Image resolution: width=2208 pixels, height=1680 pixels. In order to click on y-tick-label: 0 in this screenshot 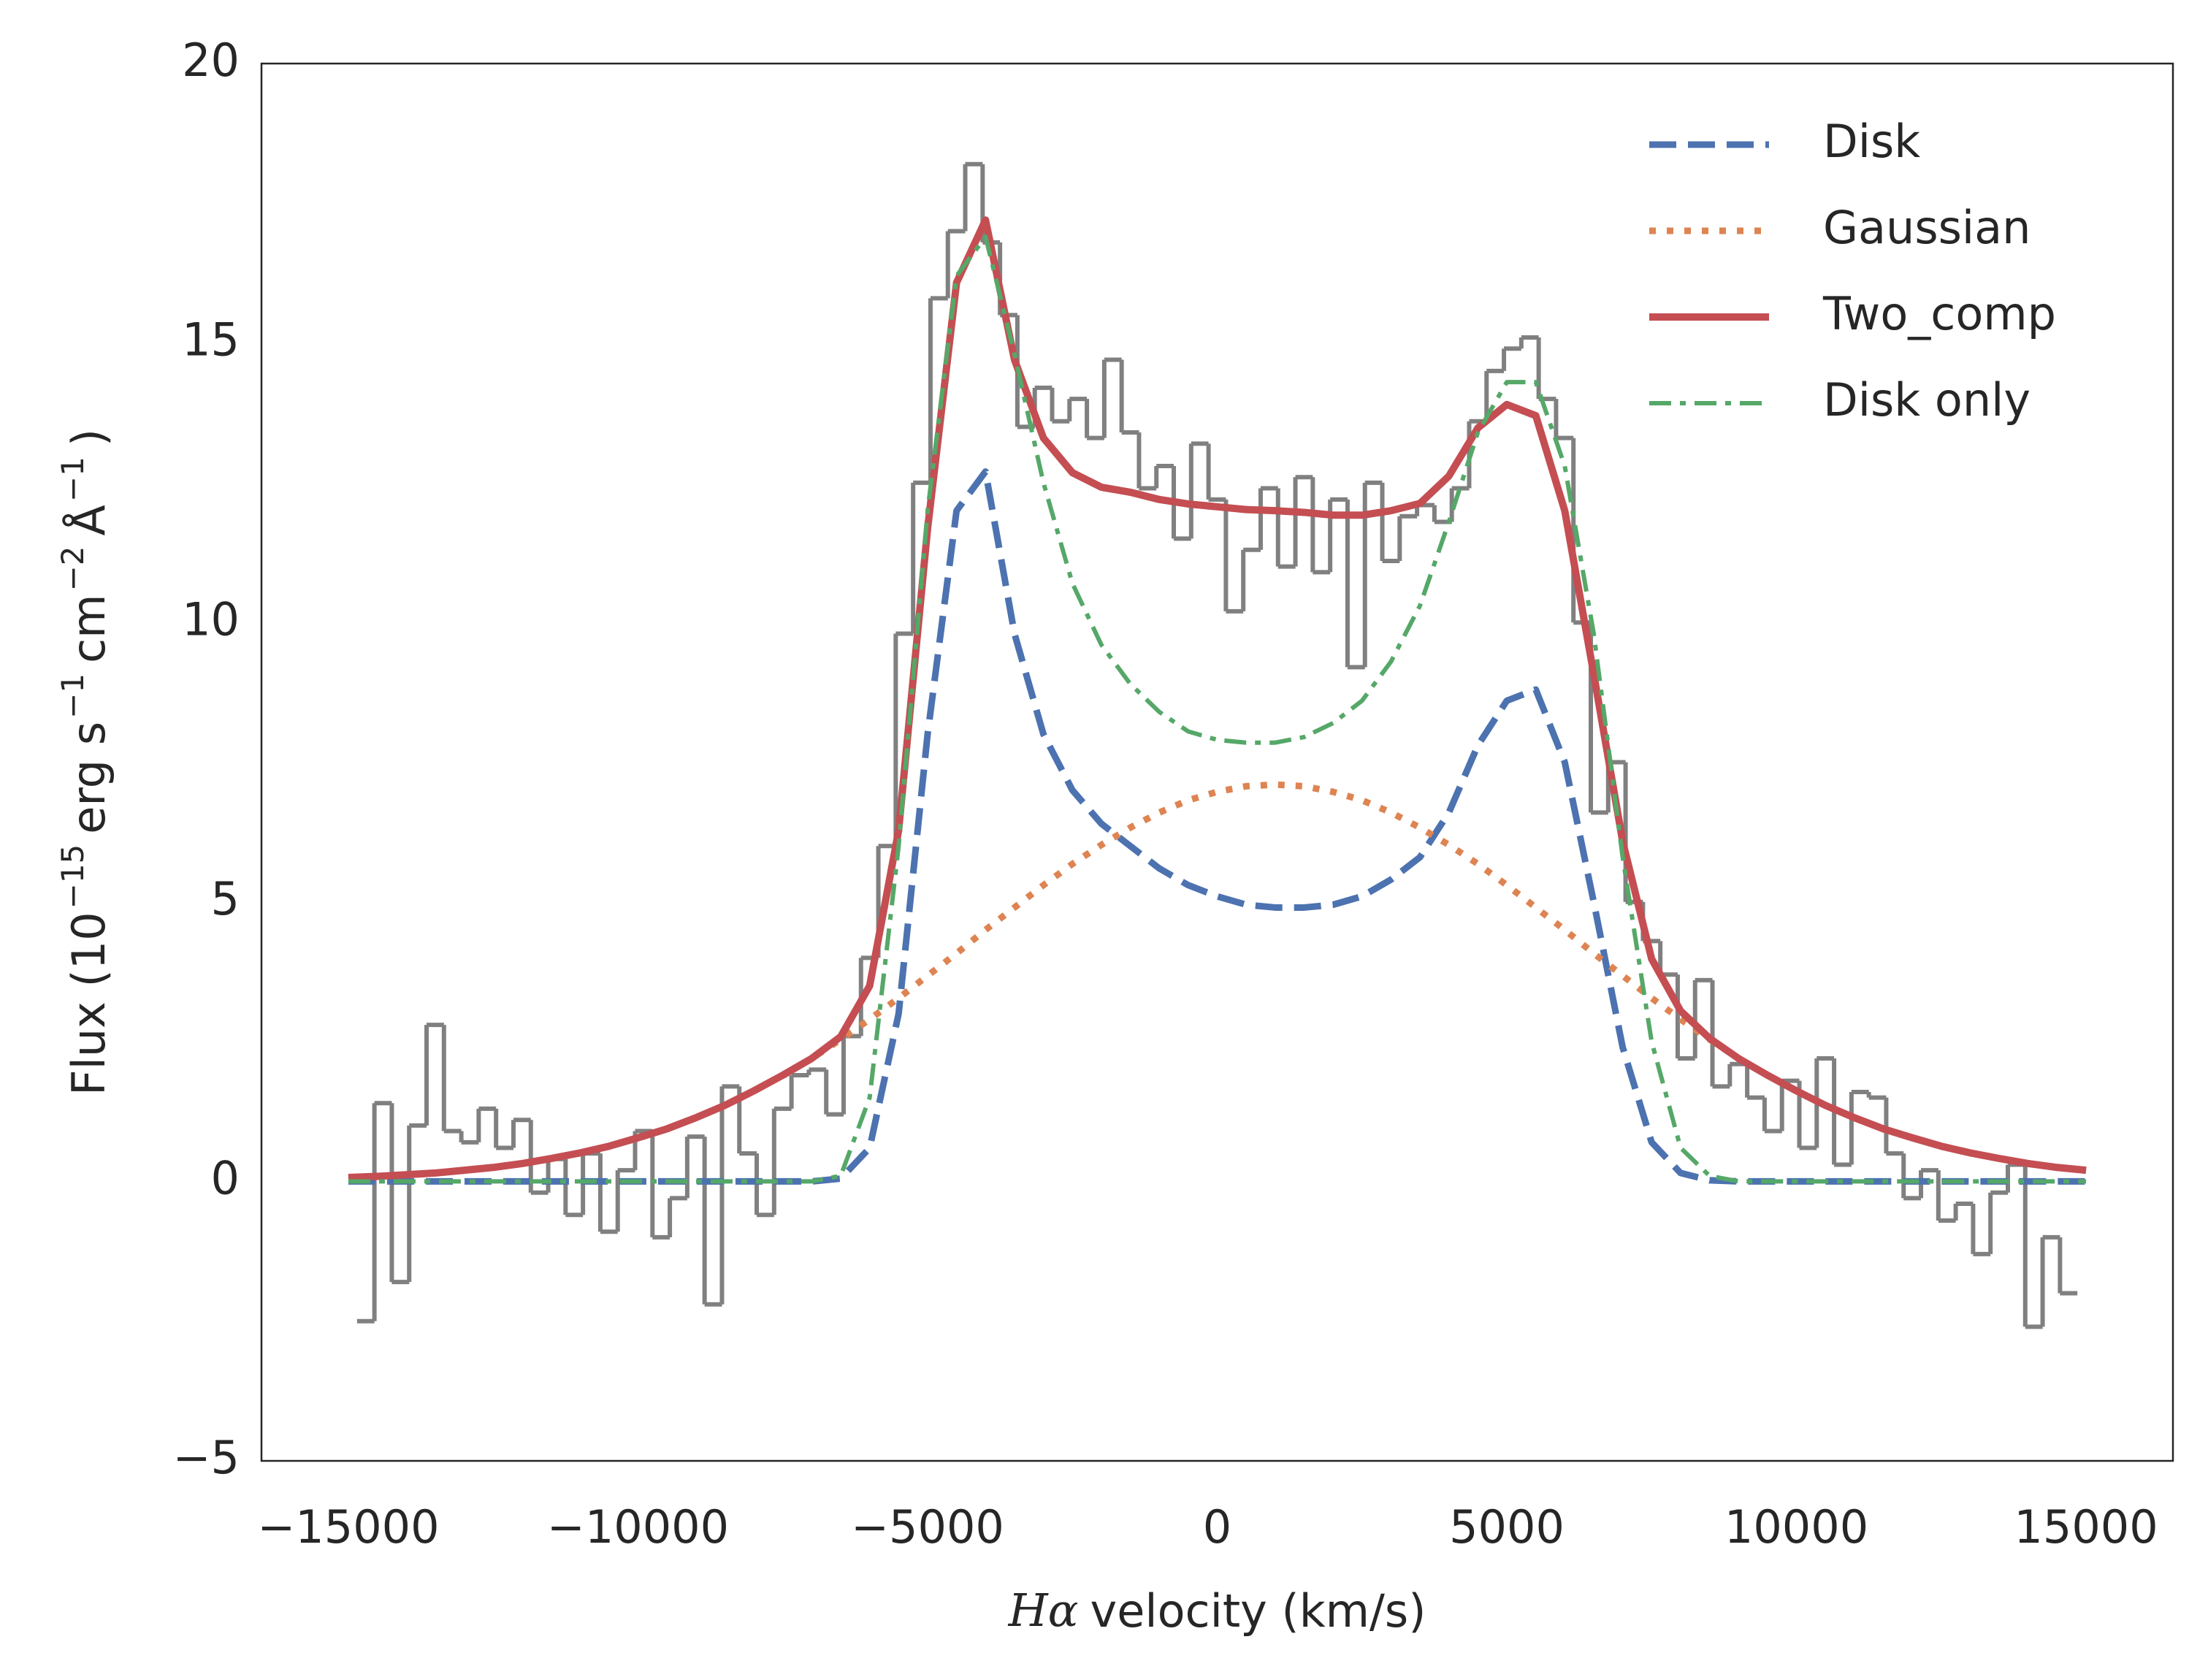, I will do `click(225, 1177)`.